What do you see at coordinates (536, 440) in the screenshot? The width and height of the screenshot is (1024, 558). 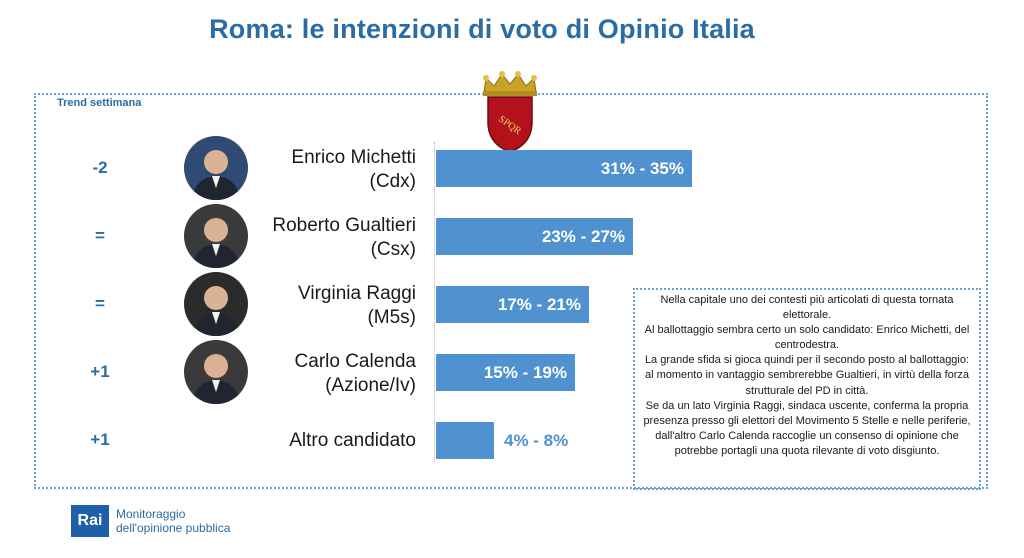 I see `bar-data-label: 4% - 8%` at bounding box center [536, 440].